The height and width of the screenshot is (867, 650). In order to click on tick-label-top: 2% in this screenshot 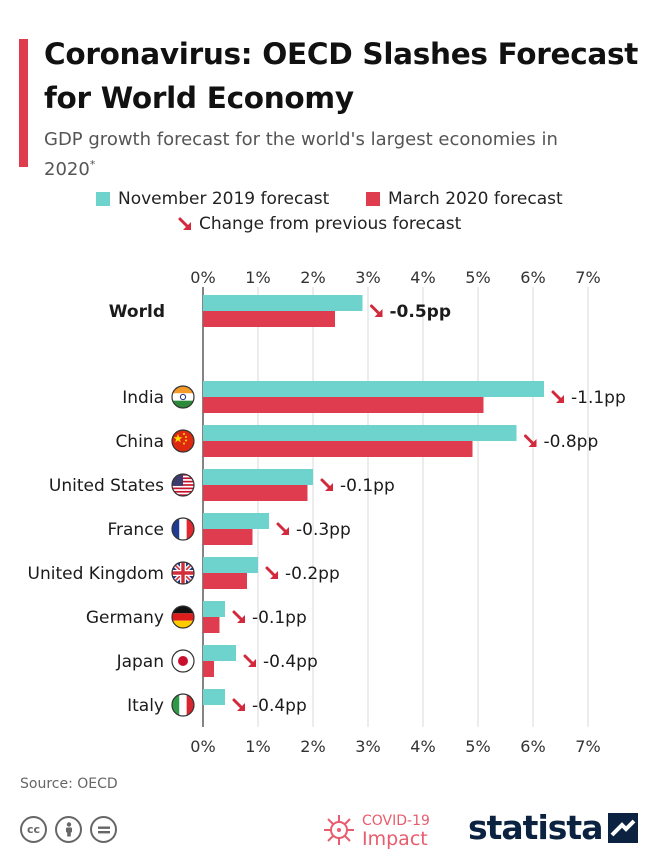, I will do `click(312, 277)`.